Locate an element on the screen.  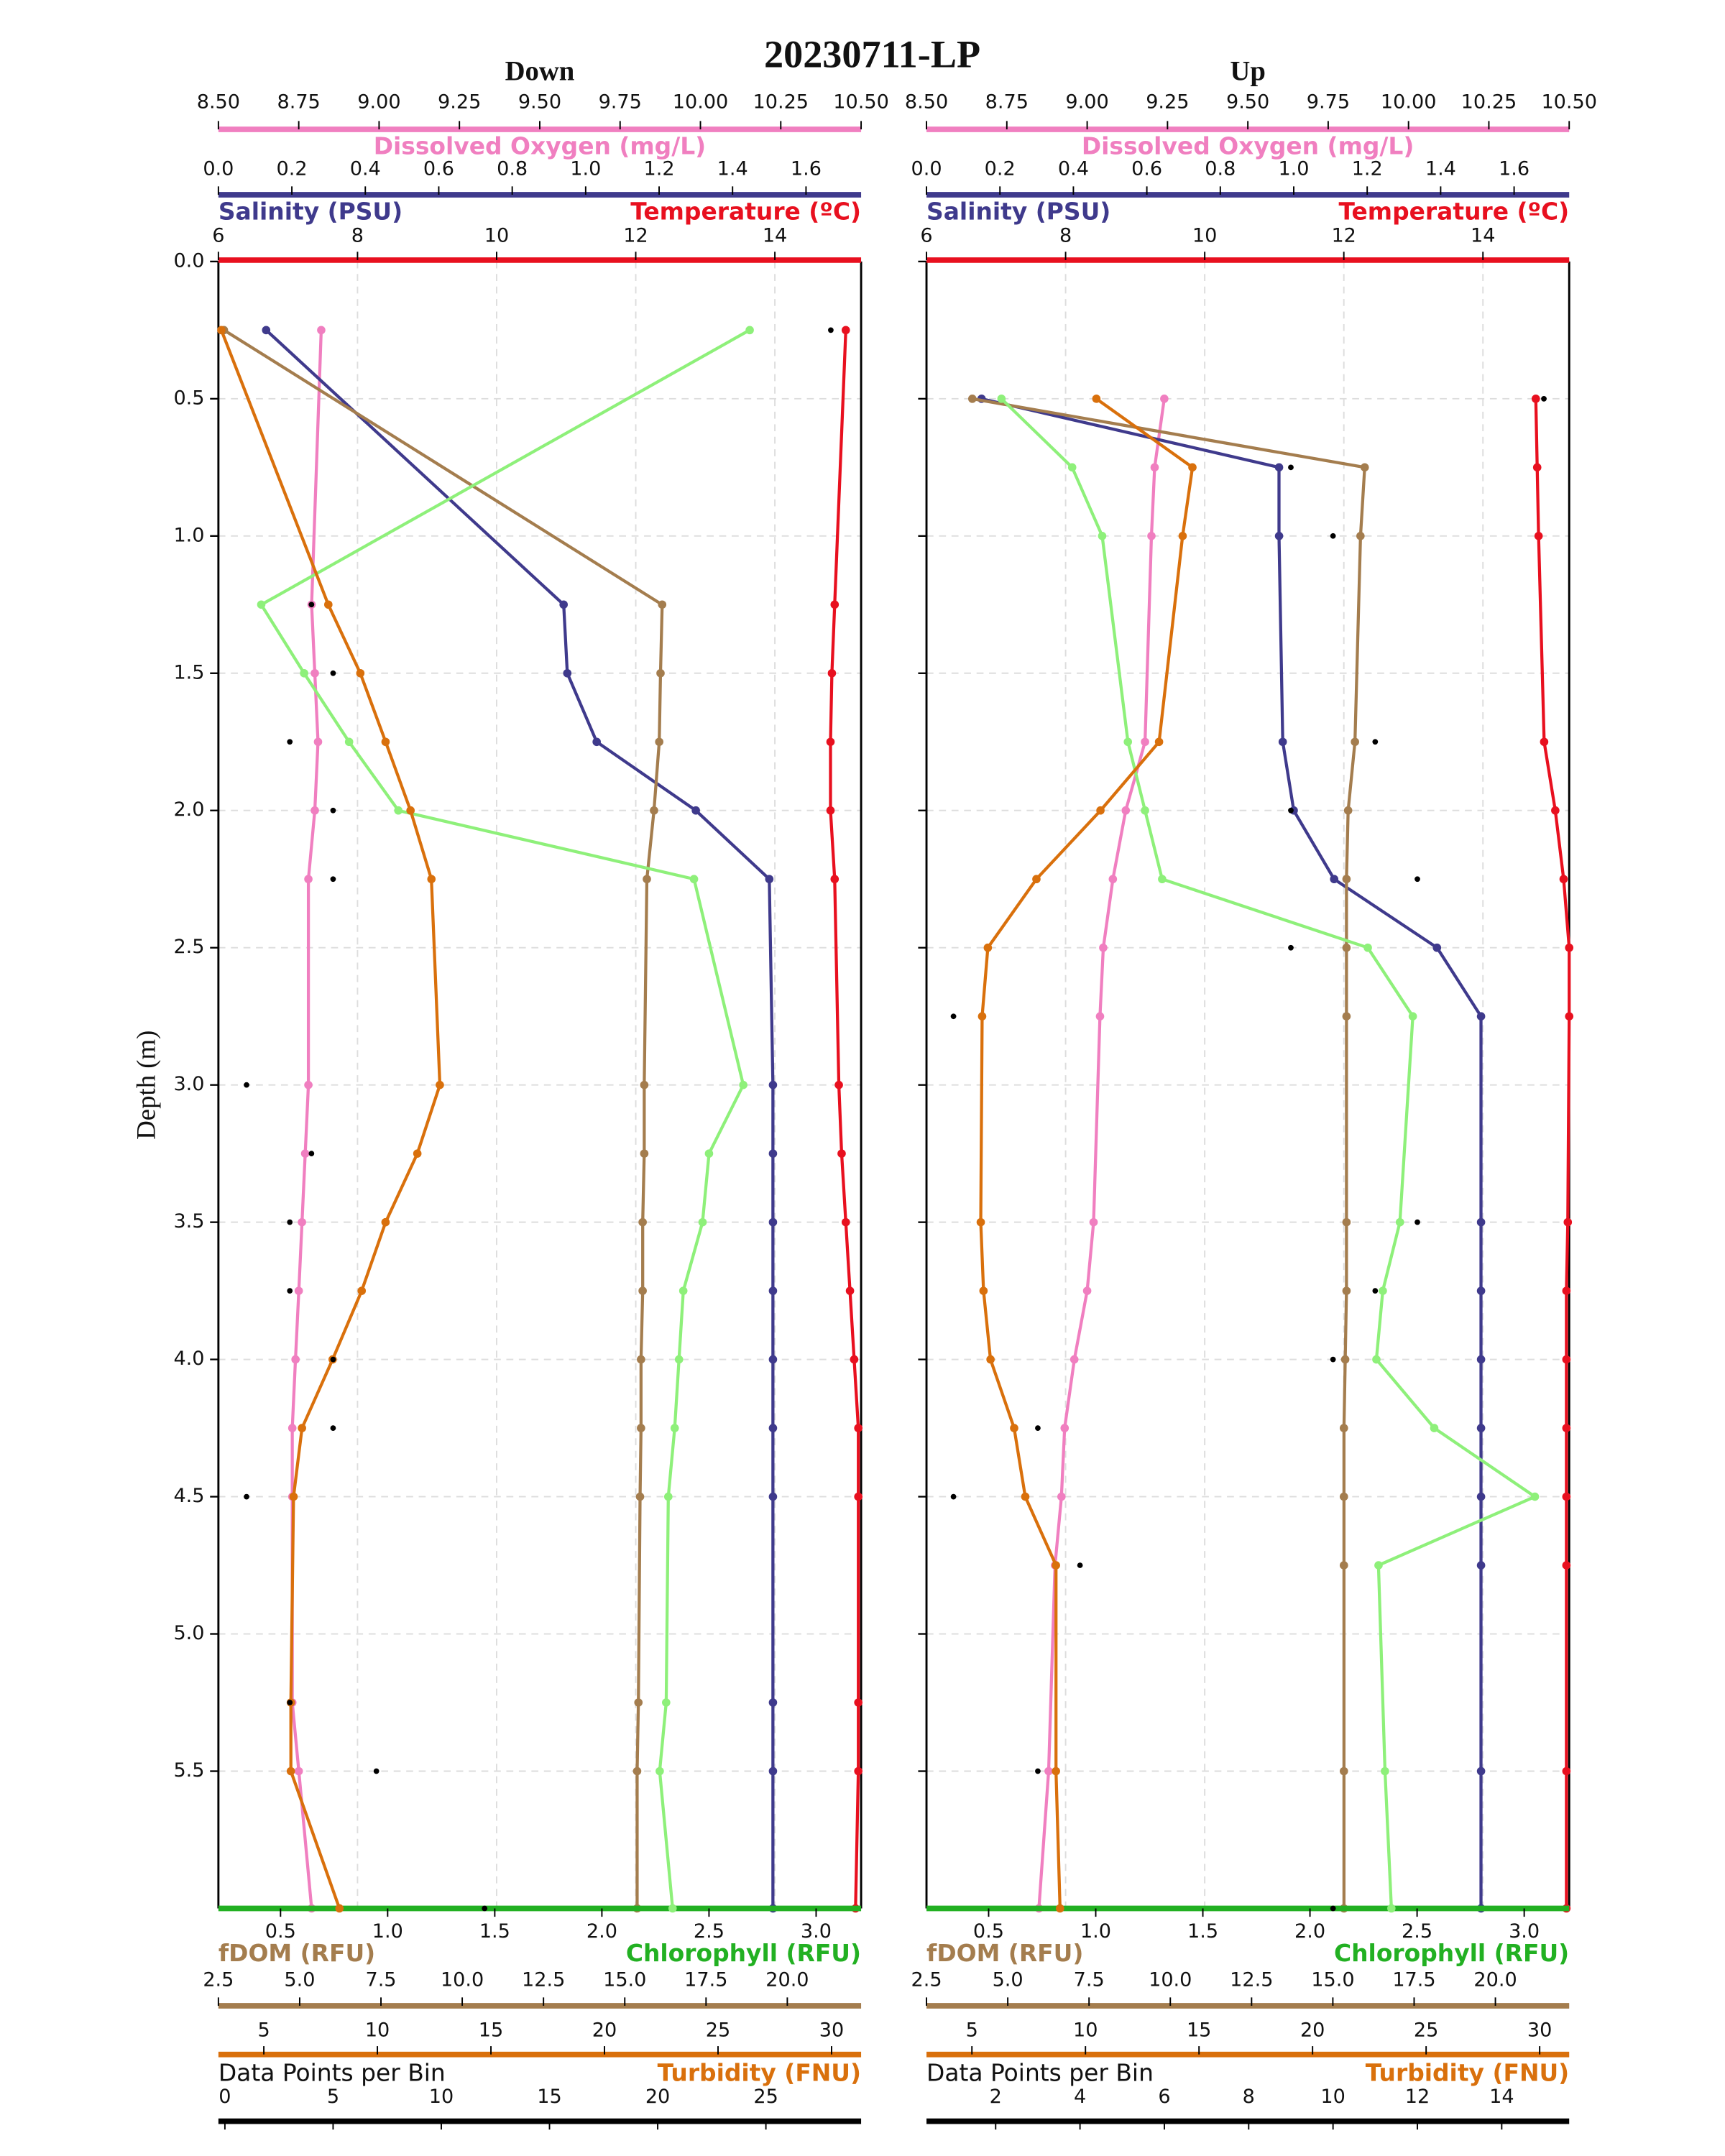
x-axis-label: Turbidity (FNU) is located at coordinates (759, 2072).